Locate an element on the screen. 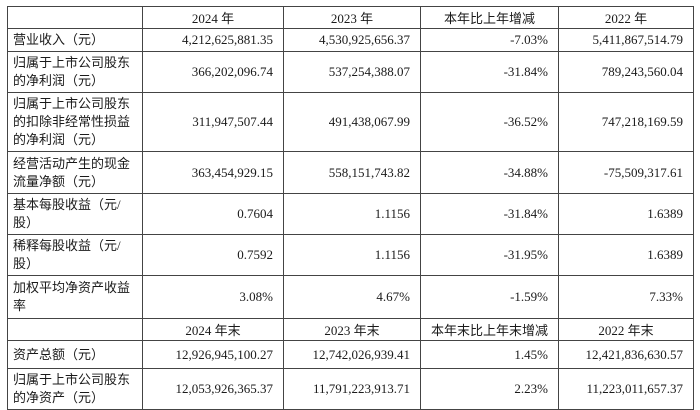 Image resolution: width=700 pixels, height=410 pixels. value-2023: 11,791,223,913.71 is located at coordinates (352, 389).